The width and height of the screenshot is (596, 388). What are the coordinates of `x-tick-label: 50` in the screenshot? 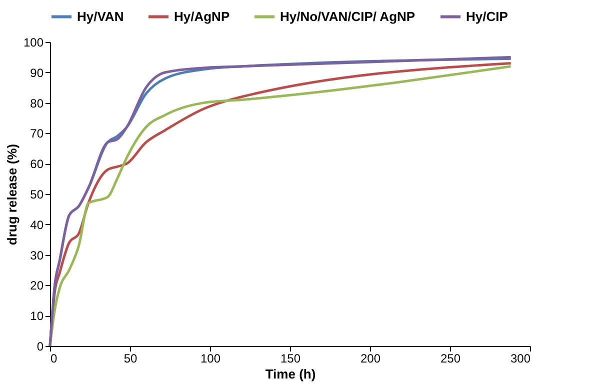 It's located at (131, 359).